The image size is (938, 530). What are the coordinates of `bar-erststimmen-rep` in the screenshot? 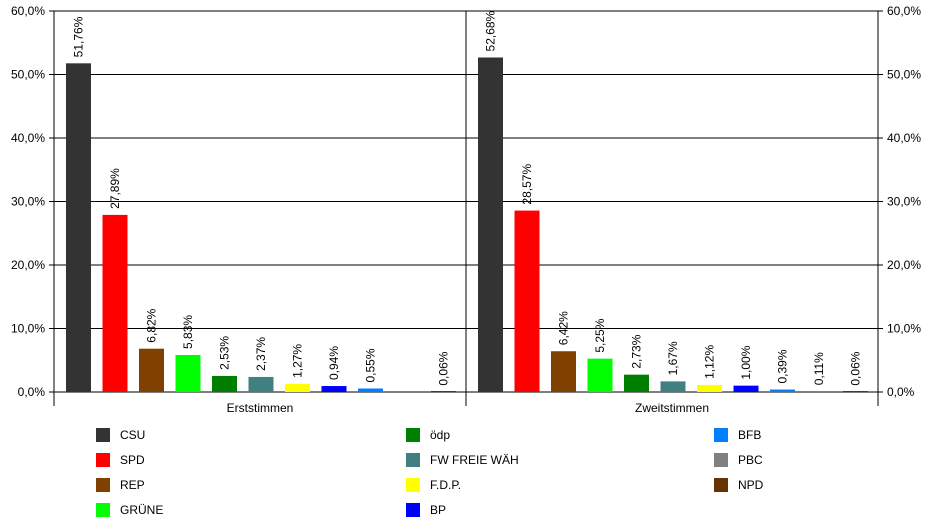 It's located at (151, 370).